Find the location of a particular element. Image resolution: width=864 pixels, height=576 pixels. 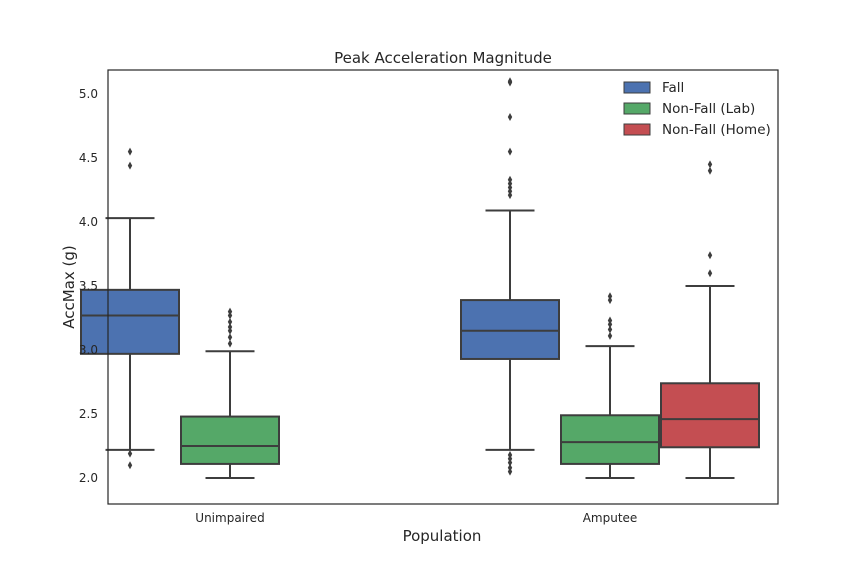

box-non-fall-lab--amputee is located at coordinates (610, 385).